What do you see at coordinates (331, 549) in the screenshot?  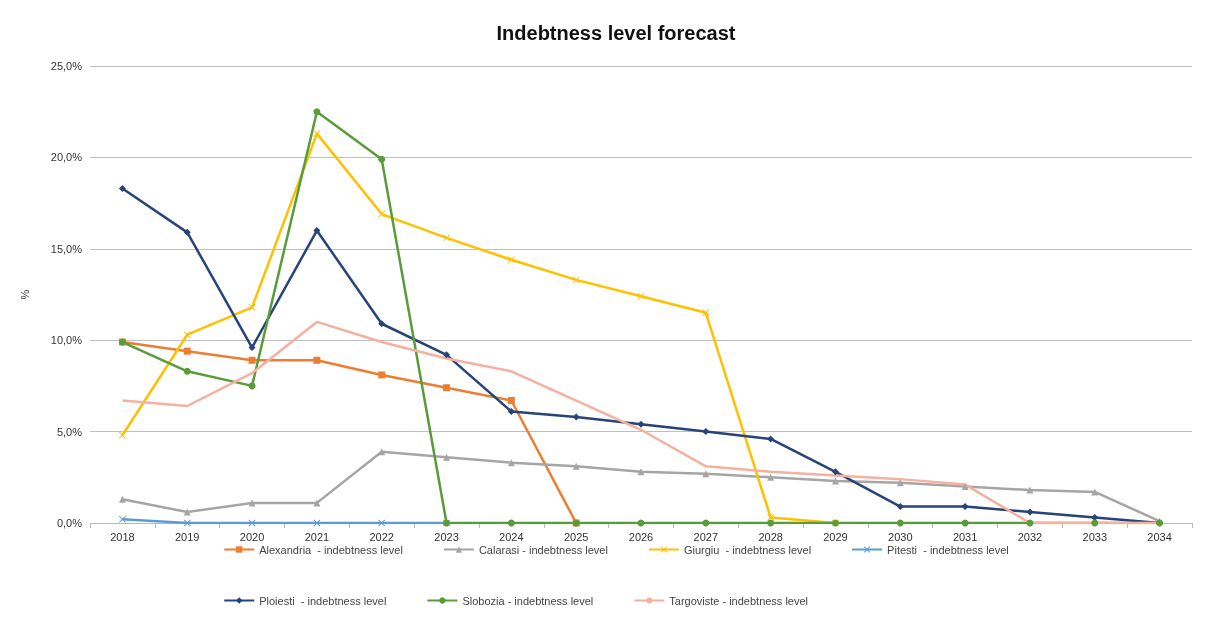 I see `legend-label: Alexandria - indebtness level` at bounding box center [331, 549].